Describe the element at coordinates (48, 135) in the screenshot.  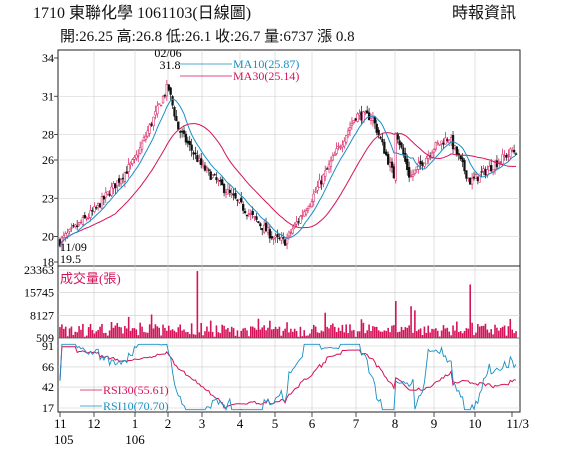
I see `price-tick-label: 28` at that location.